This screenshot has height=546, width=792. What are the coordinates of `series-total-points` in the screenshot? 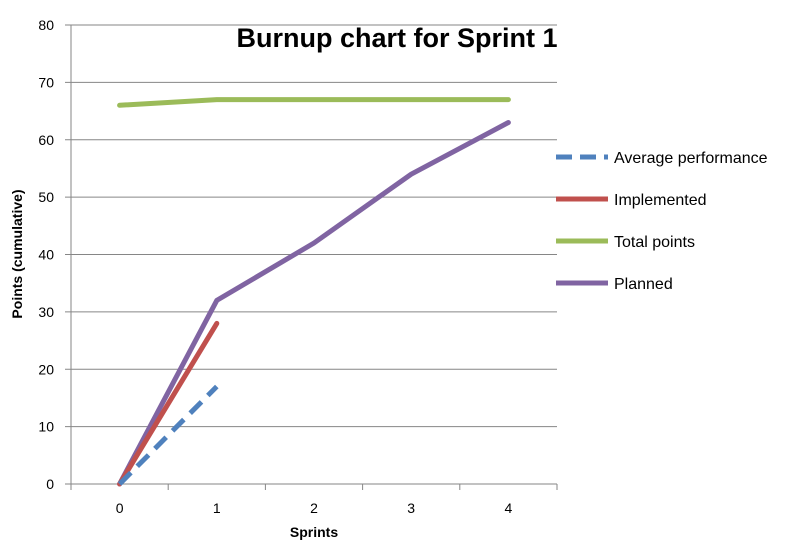 It's located at (314, 102).